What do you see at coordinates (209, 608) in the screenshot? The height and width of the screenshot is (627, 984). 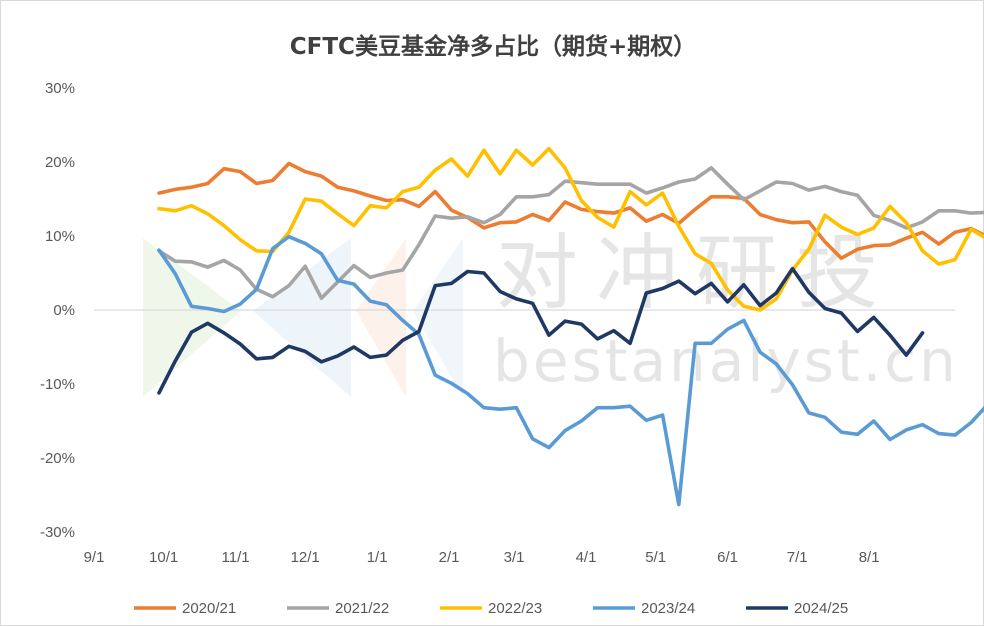 I see `legend-label: 2020/21` at bounding box center [209, 608].